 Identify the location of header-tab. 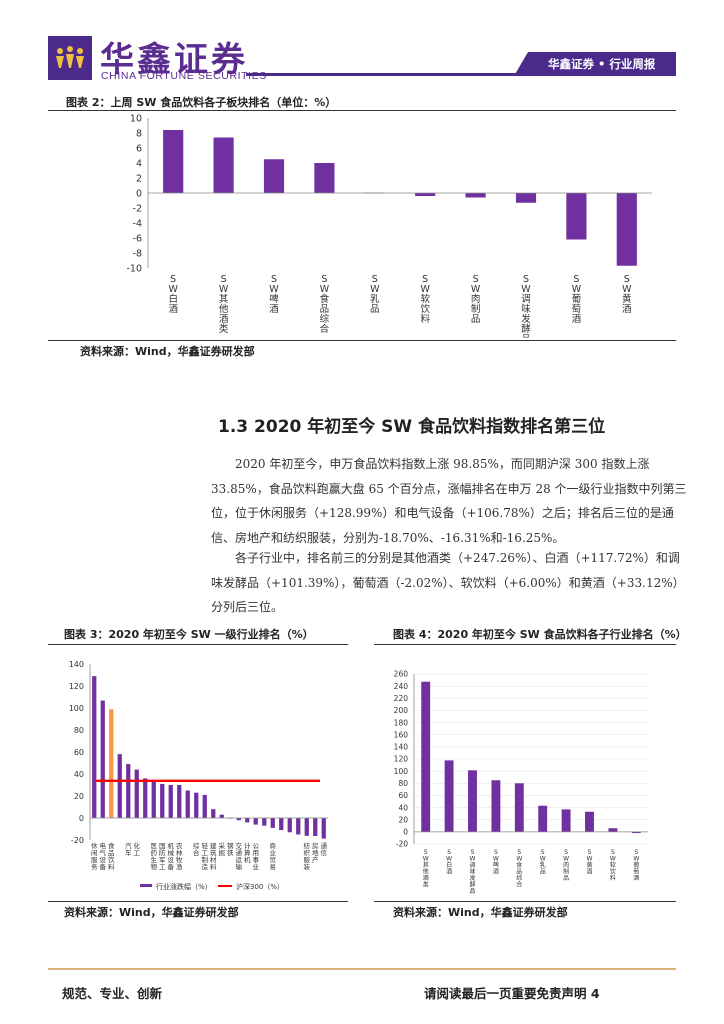
(595, 64).